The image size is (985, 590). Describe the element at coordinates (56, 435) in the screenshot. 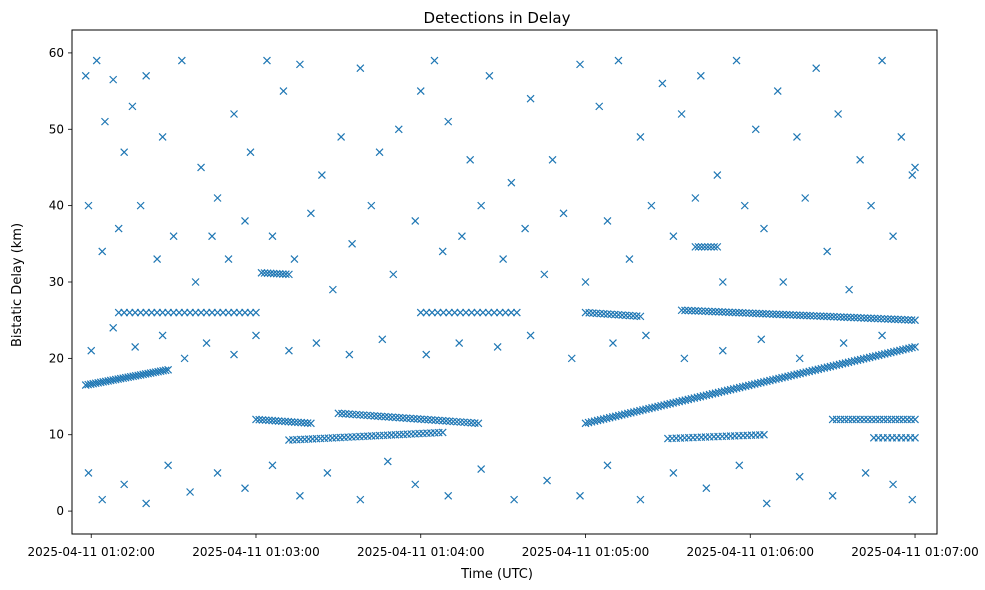

I see `y-tick-label-1: 10` at that location.